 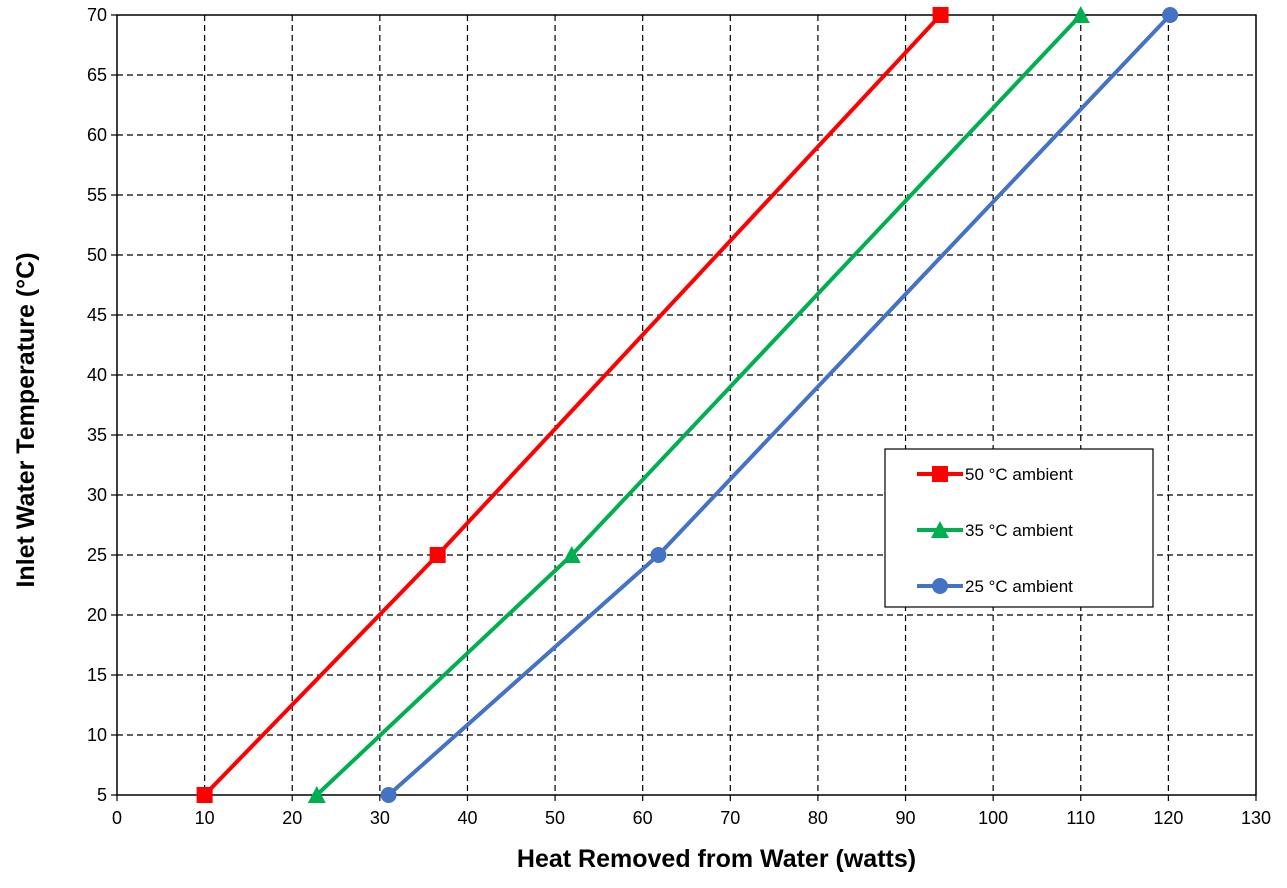 What do you see at coordinates (467, 818) in the screenshot?
I see `x-tick-label: 40` at bounding box center [467, 818].